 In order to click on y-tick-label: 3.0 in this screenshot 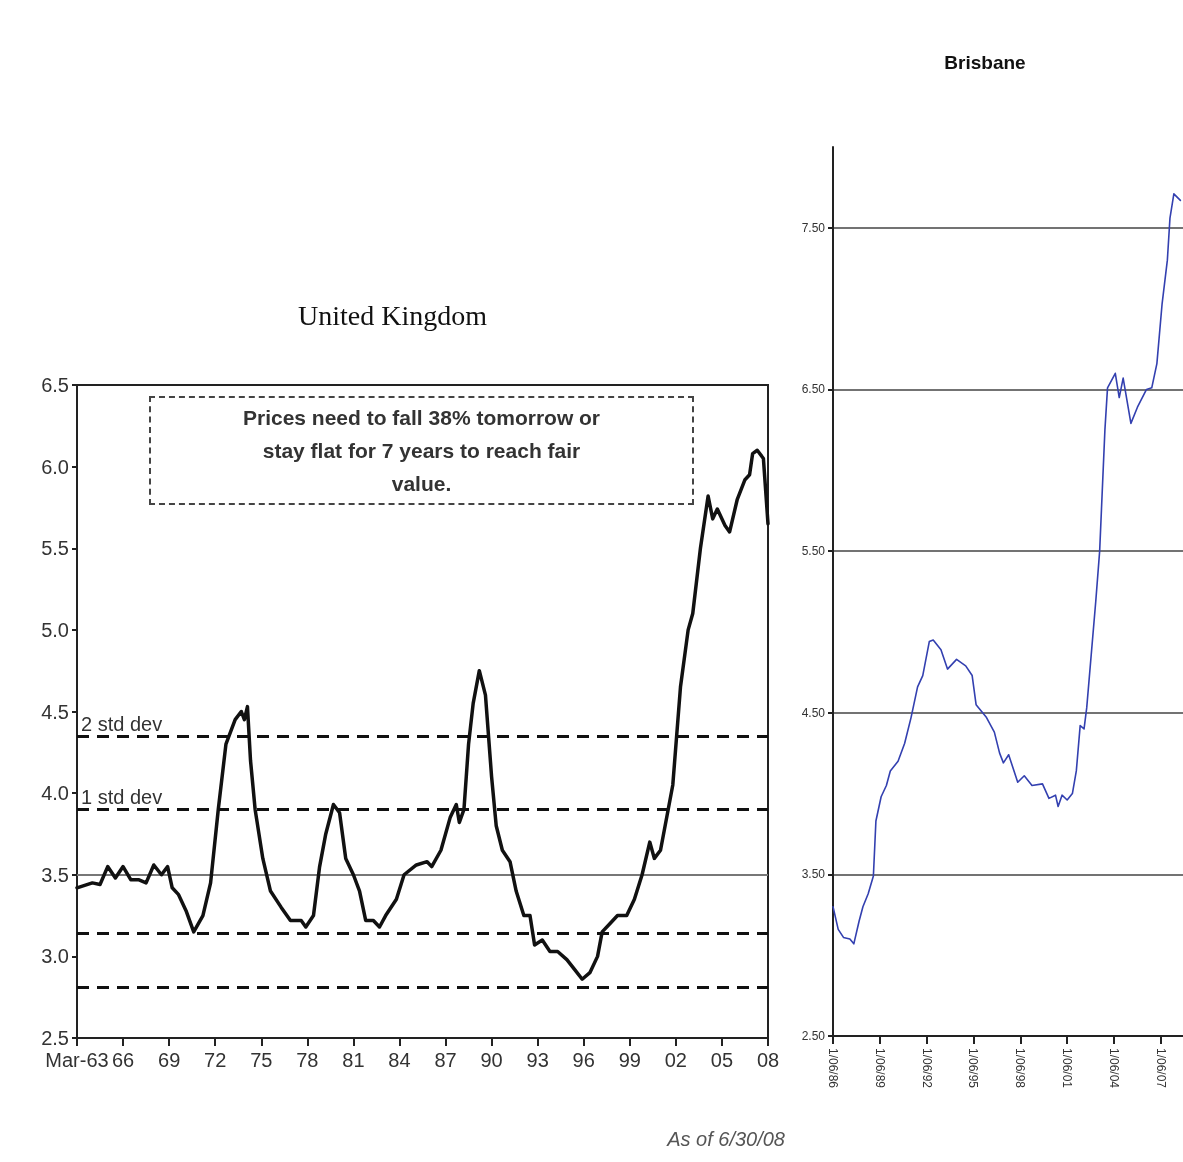, I will do `click(55, 956)`.